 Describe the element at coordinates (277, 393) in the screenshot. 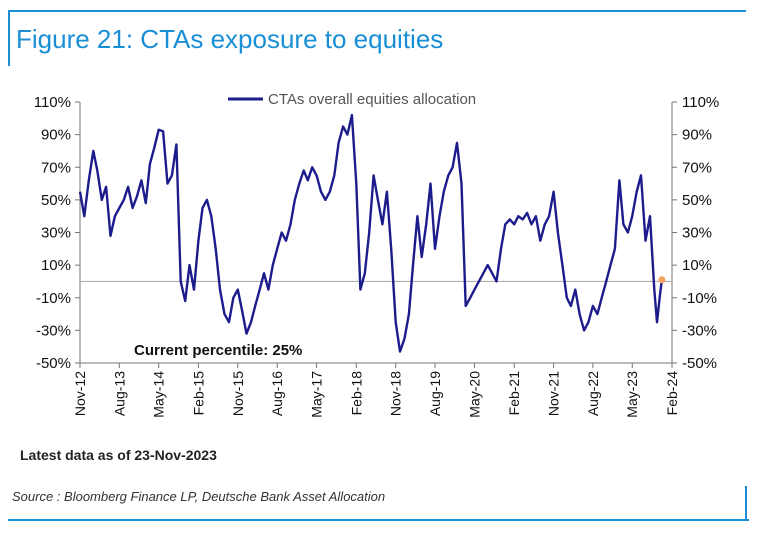

I see `x-tick-label: Aug-16` at that location.